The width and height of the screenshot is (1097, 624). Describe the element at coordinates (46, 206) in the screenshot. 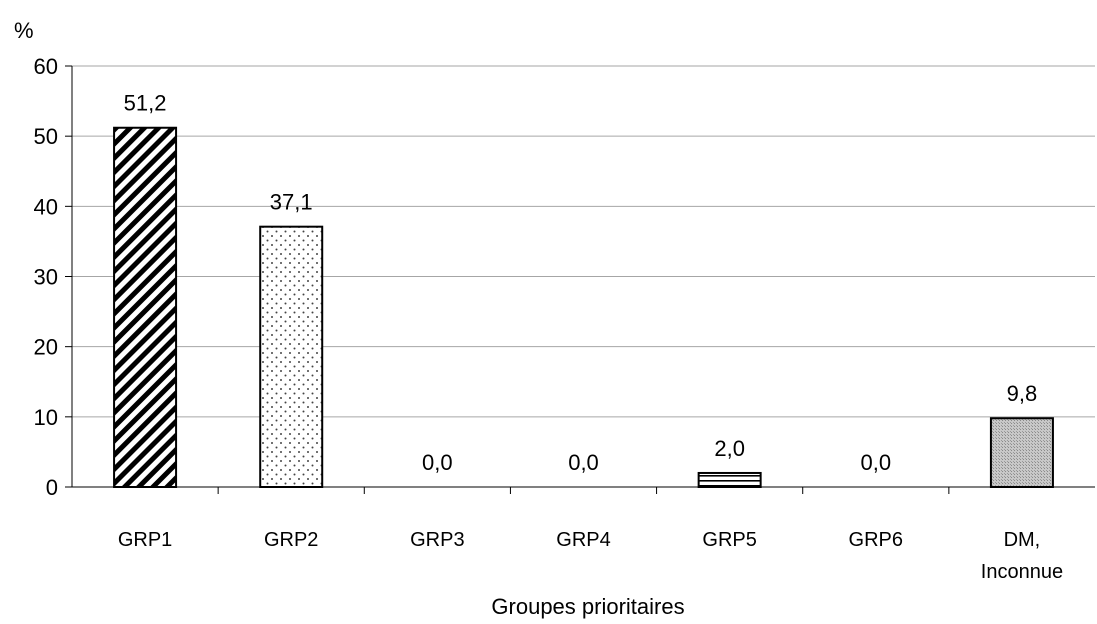

I see `y-tick-label: 40` at that location.